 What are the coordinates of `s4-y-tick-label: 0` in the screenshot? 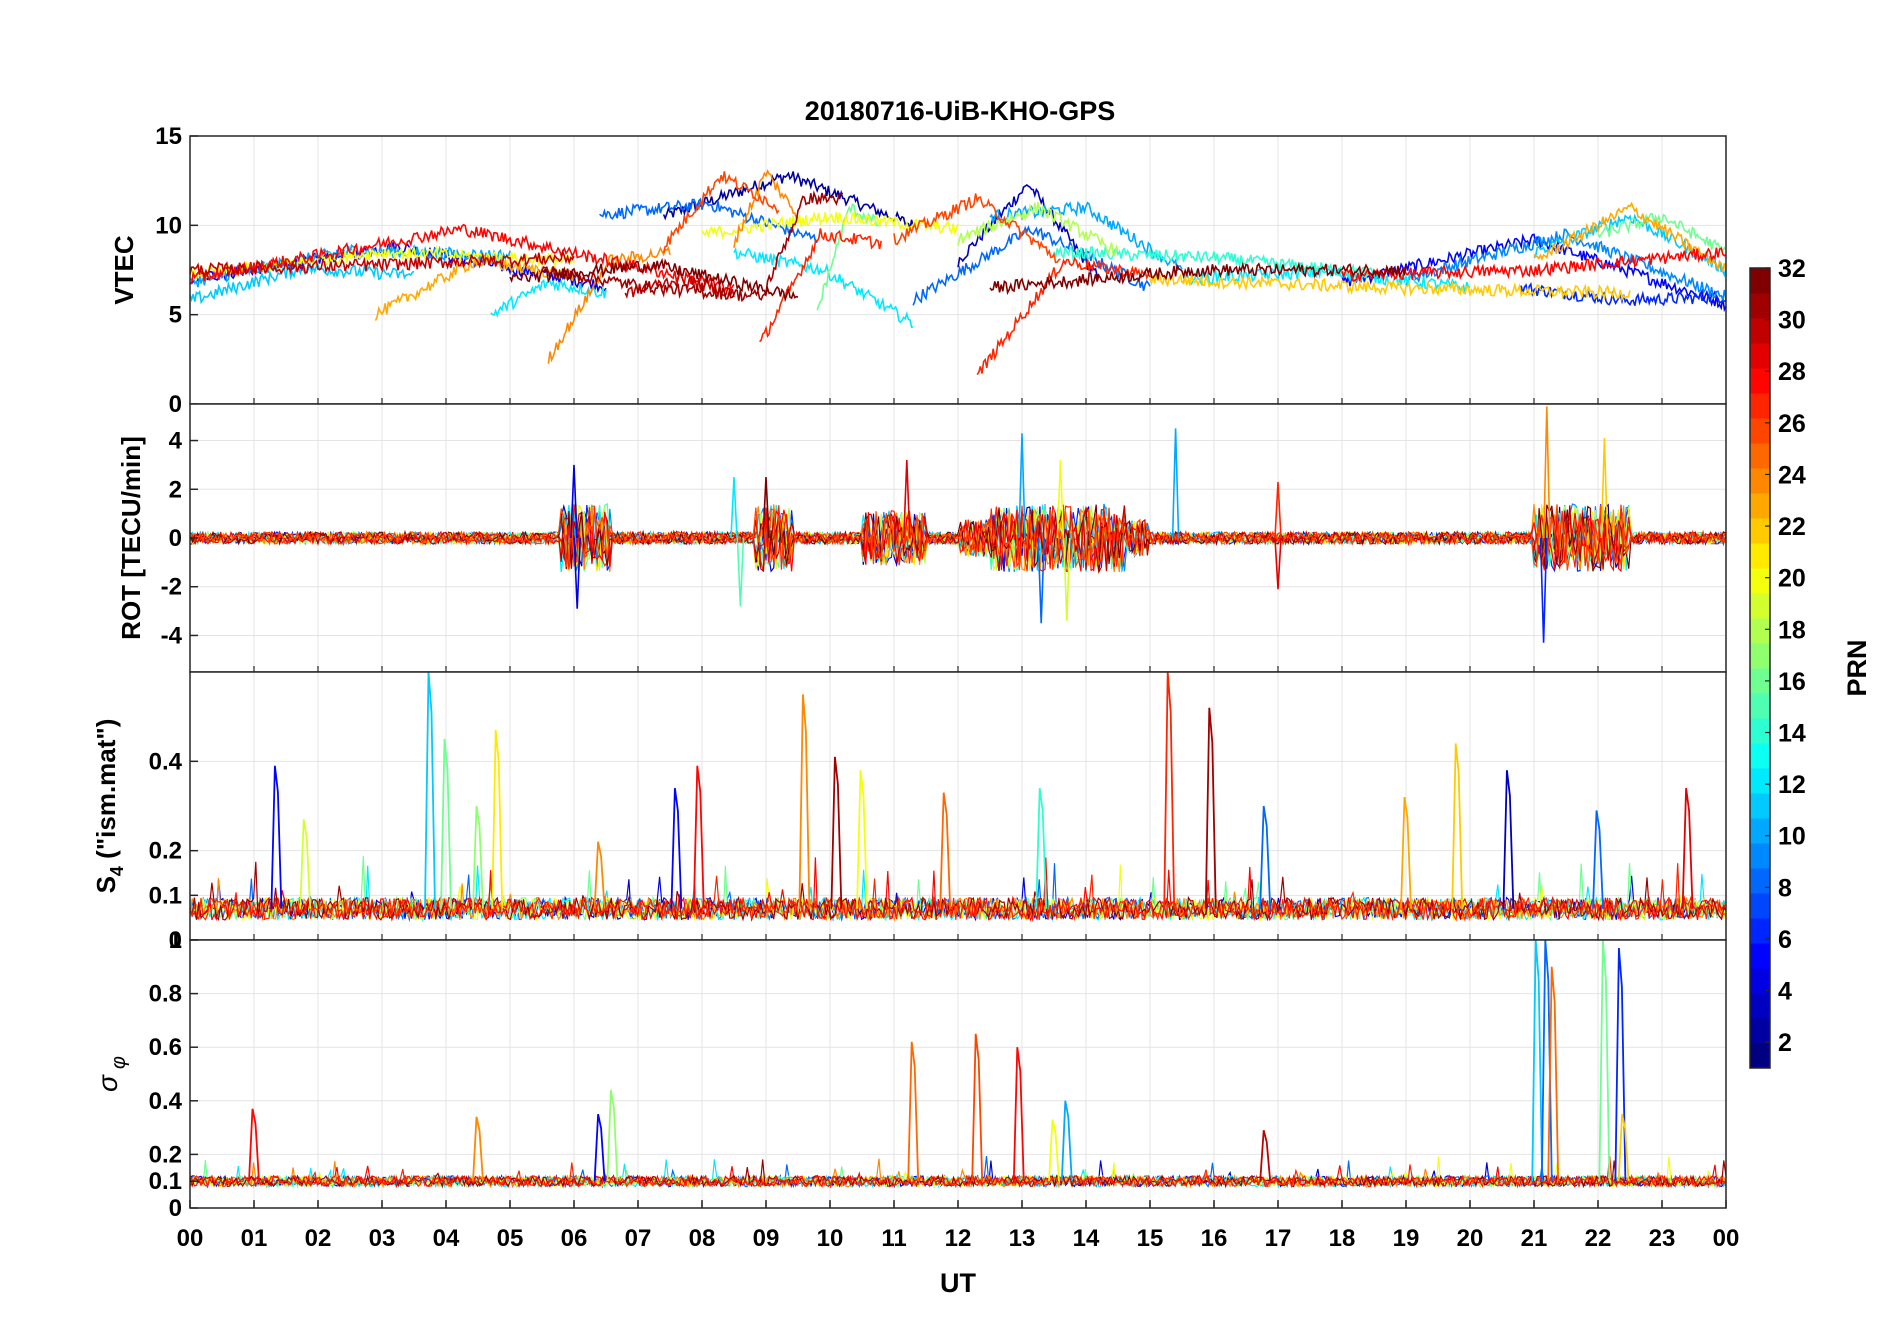 It's located at (175, 940).